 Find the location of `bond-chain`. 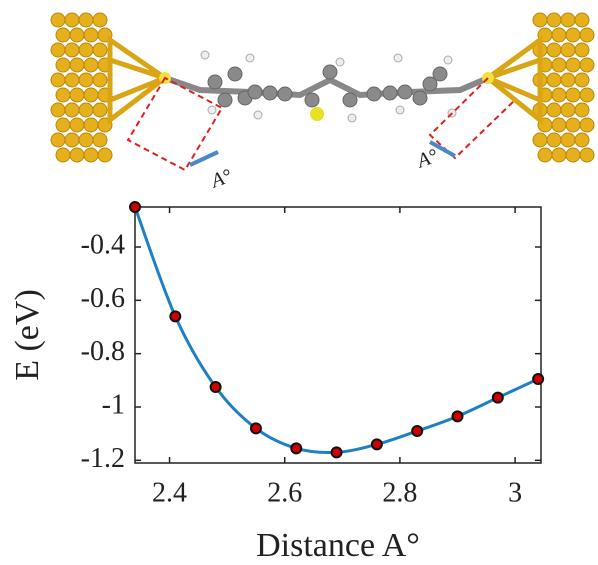

bond-chain is located at coordinates (327, 87).